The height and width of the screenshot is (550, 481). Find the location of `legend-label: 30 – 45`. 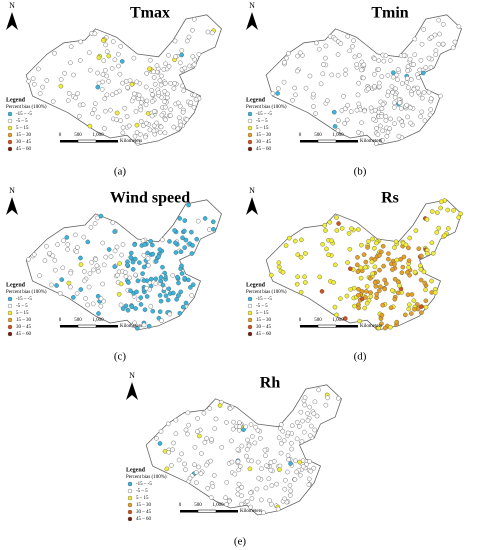

legend-label: 30 – 45 is located at coordinates (24, 327).